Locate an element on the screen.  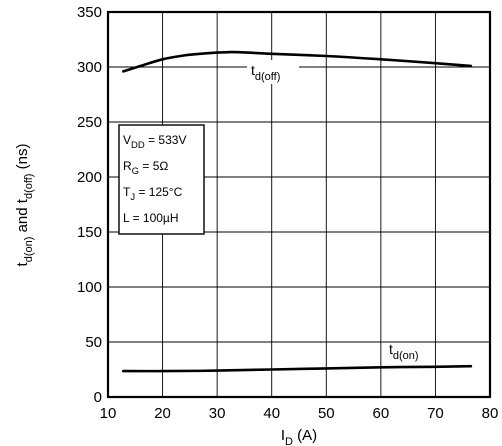
x-tick-label: 70 is located at coordinates (435, 413).